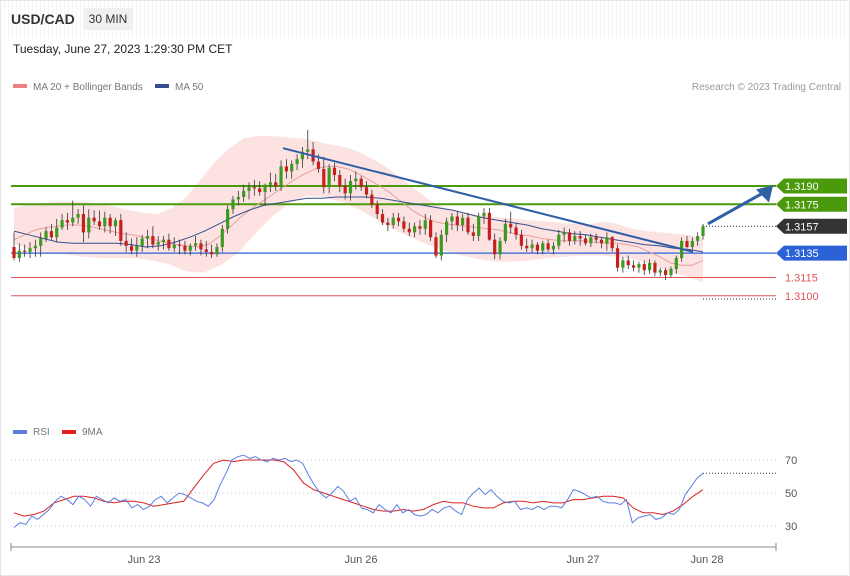 This screenshot has width=850, height=576. Describe the element at coordinates (802, 205) in the screenshot. I see `level-label-1.3175: 1.3175` at that location.